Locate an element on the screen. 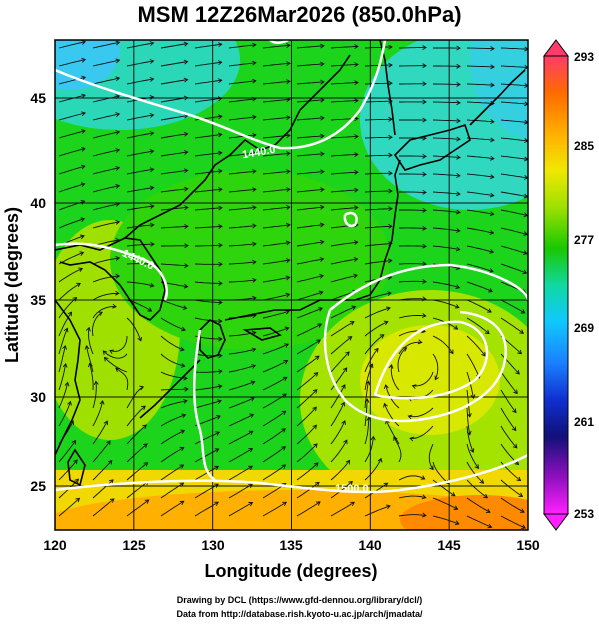 The image size is (599, 625). x-tick-label: 135 is located at coordinates (291, 545).